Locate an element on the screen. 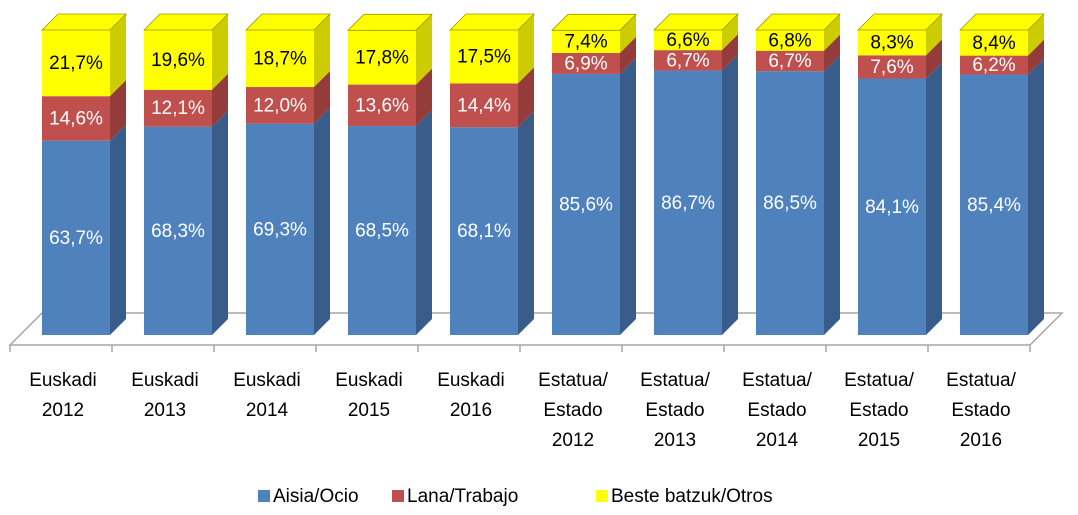 This screenshot has height=515, width=1078. data-label: 8,4% is located at coordinates (993, 43).